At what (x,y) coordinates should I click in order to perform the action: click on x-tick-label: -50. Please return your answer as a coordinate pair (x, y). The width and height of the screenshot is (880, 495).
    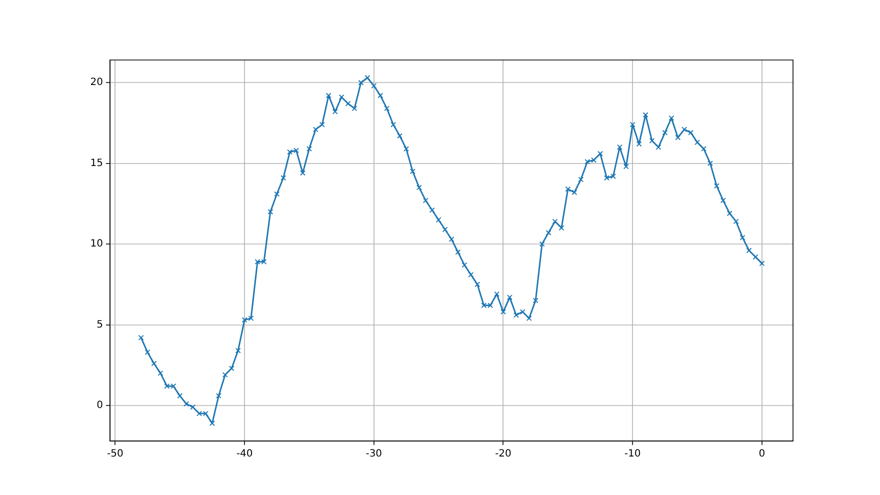
    Looking at the image, I should click on (115, 454).